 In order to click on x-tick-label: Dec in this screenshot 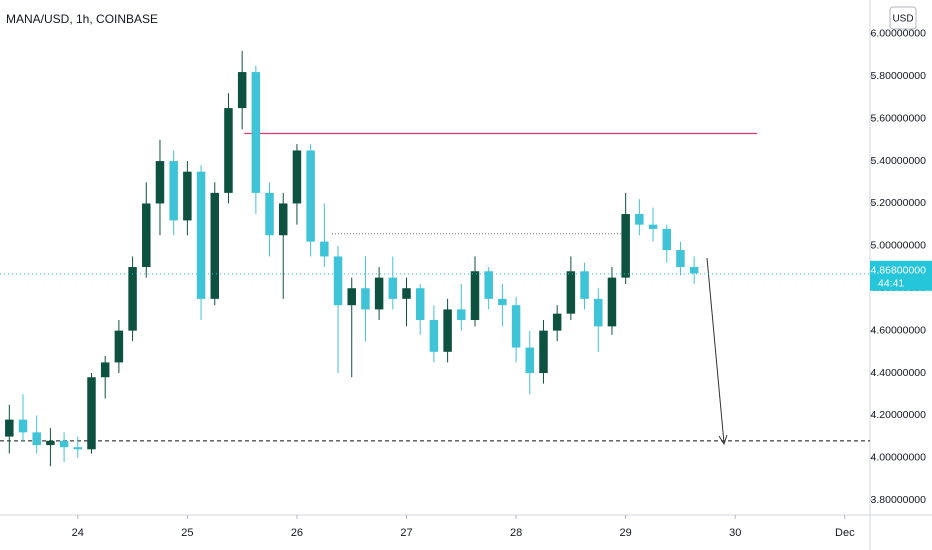, I will do `click(845, 533)`.